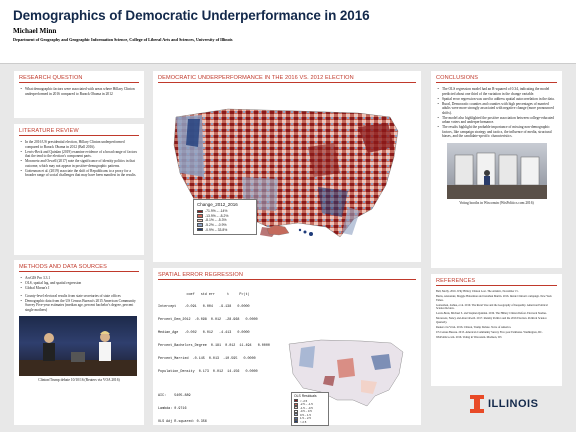  What do you see at coordinates (303, 421) in the screenshot?
I see `legend-label: > 2.5` at bounding box center [303, 421].